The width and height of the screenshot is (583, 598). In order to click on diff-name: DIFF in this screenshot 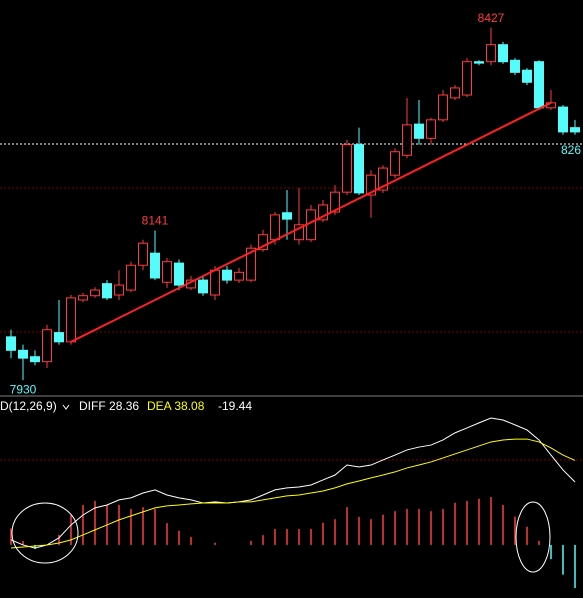, I will do `click(92, 406)`.